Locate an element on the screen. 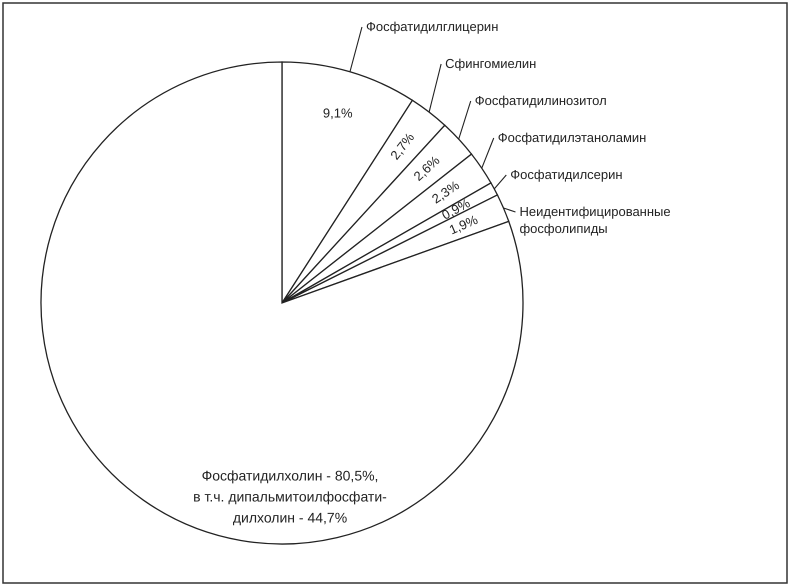 The image size is (790, 586). text: Фосфатидилхолин - 80,5%, в т.ч. дипальмитоилфосфати- дилхолин - 44,7% is located at coordinates (290, 497).